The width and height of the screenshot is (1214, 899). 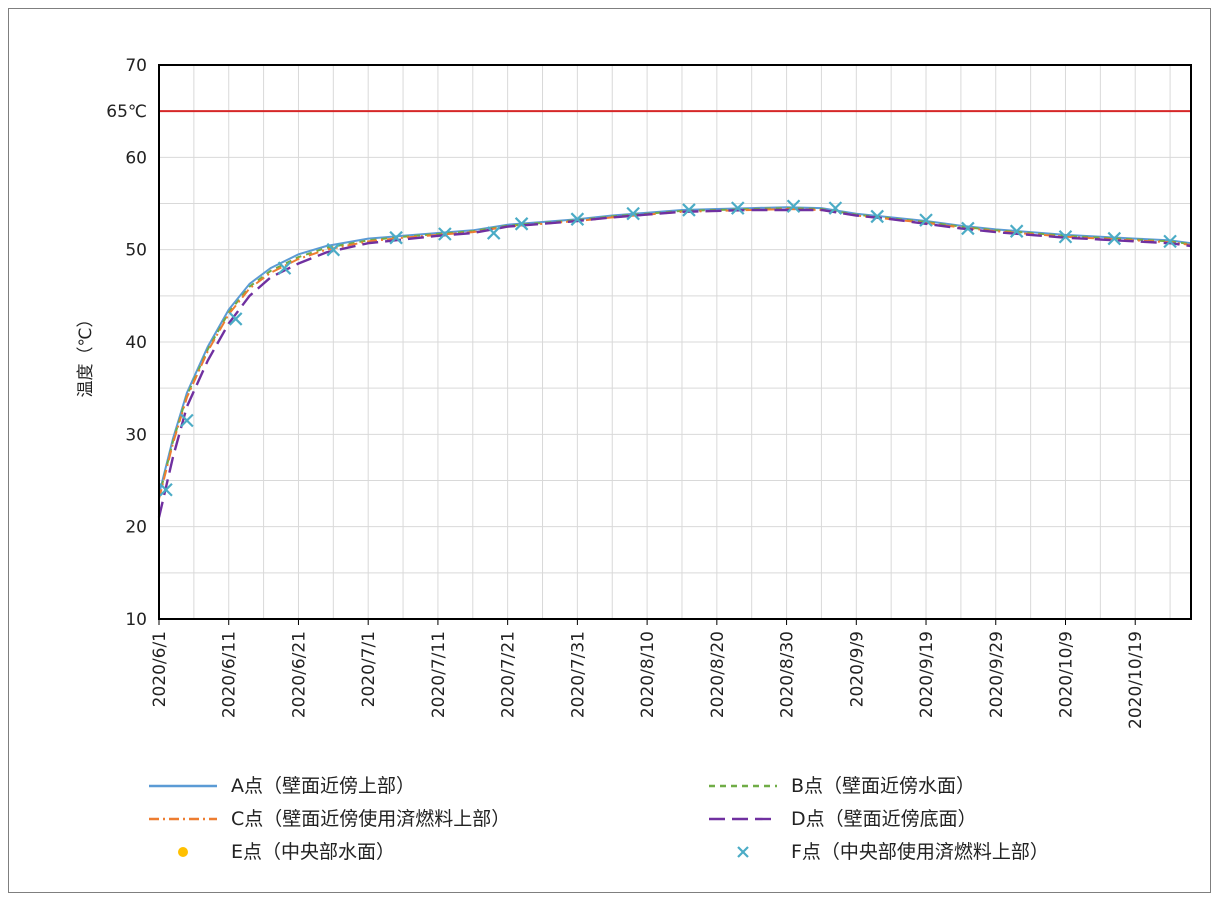 I want to click on svg-text: E点（中央部水面）, so click(x=313, y=852).